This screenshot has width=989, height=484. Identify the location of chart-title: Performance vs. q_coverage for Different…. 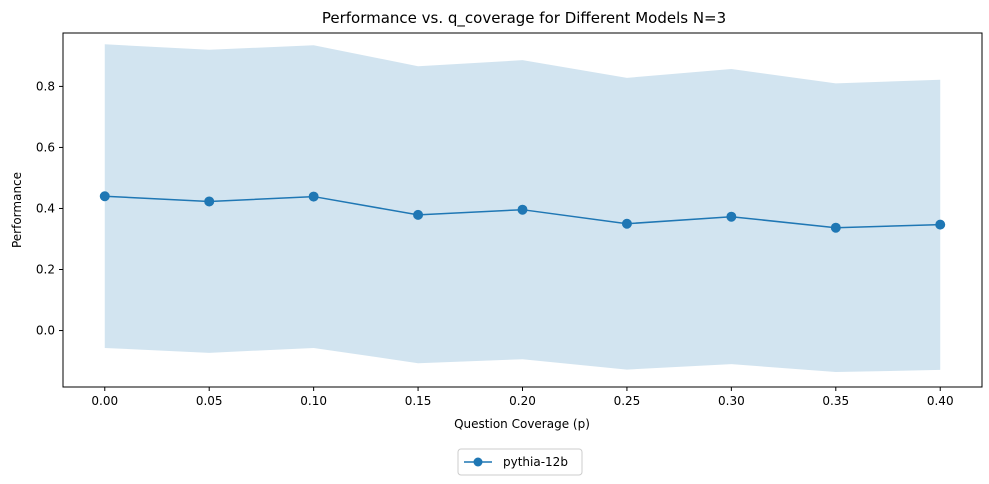
(524, 18).